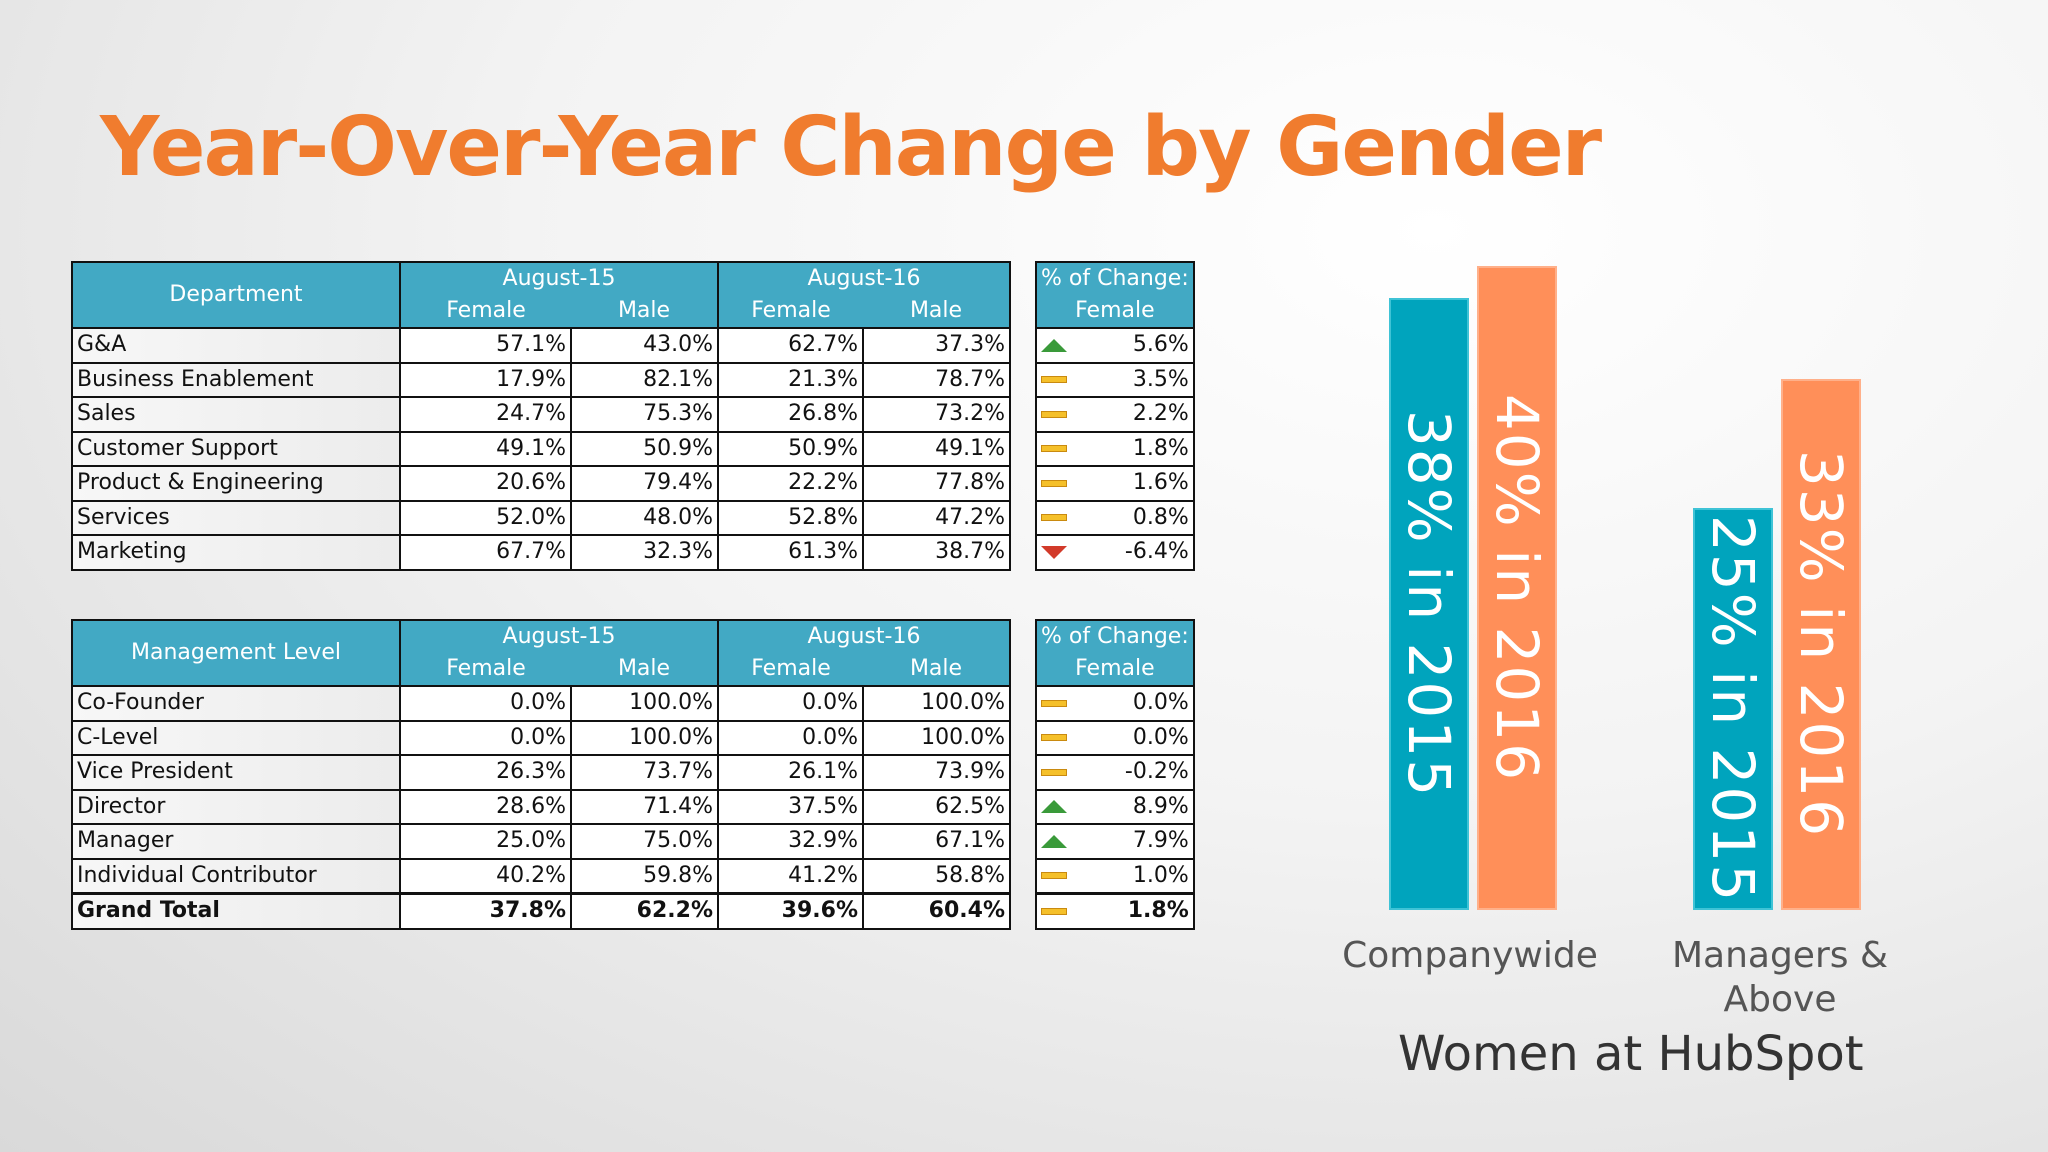 Image resolution: width=2048 pixels, height=1152 pixels. I want to click on male-2015-cell: 75.0%, so click(644, 841).